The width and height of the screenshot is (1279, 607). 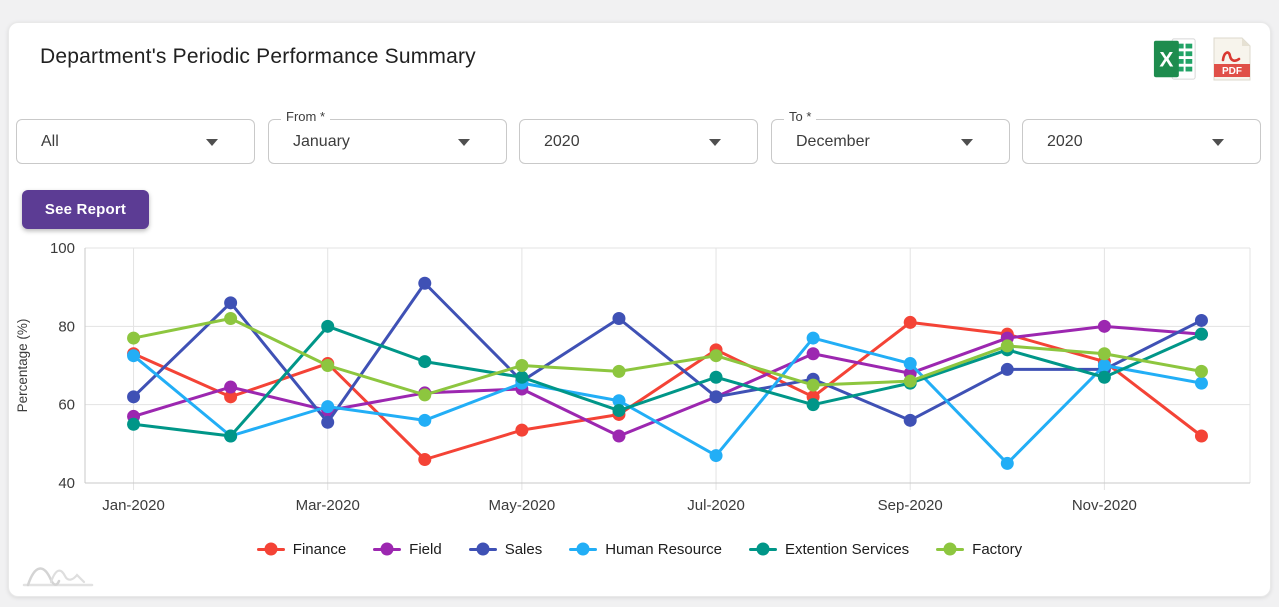 What do you see at coordinates (387, 136) in the screenshot?
I see `from-month-select: From * January` at bounding box center [387, 136].